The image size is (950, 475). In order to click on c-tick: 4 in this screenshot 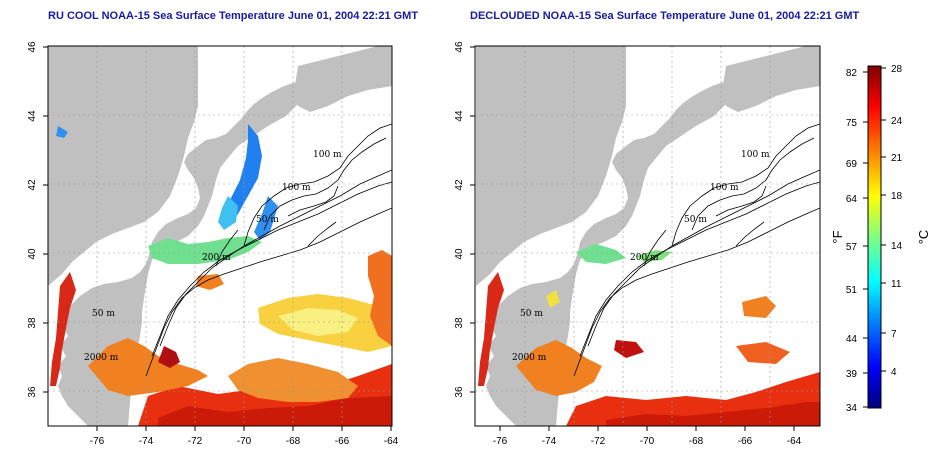, I will do `click(894, 372)`.